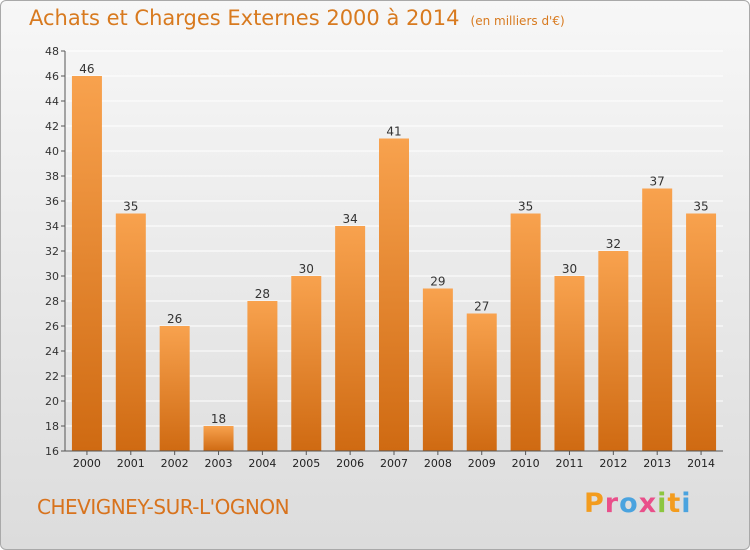 The height and width of the screenshot is (550, 750). Describe the element at coordinates (648, 503) in the screenshot. I see `brand-letter: x` at that location.